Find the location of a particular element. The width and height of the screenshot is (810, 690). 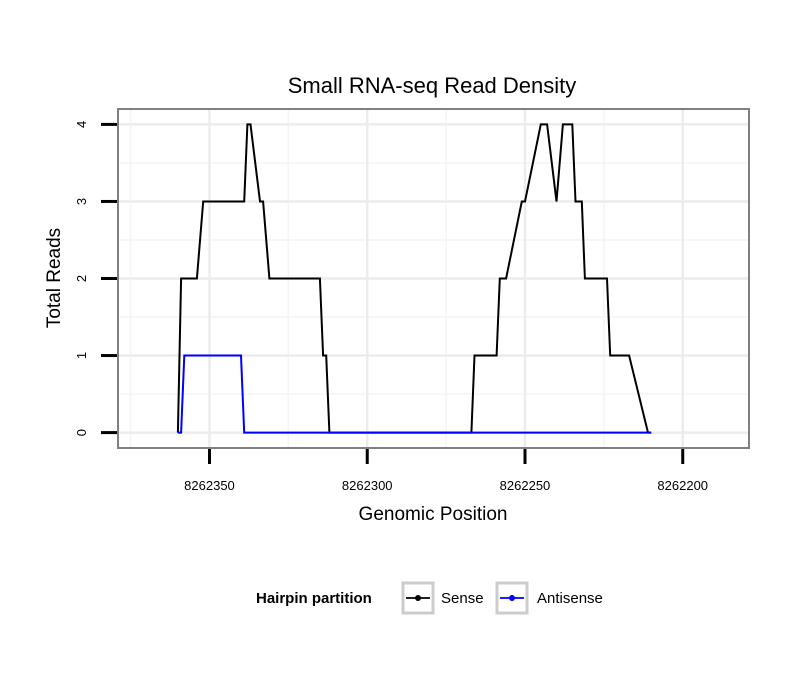

y-tick-label: 0 is located at coordinates (81, 432).